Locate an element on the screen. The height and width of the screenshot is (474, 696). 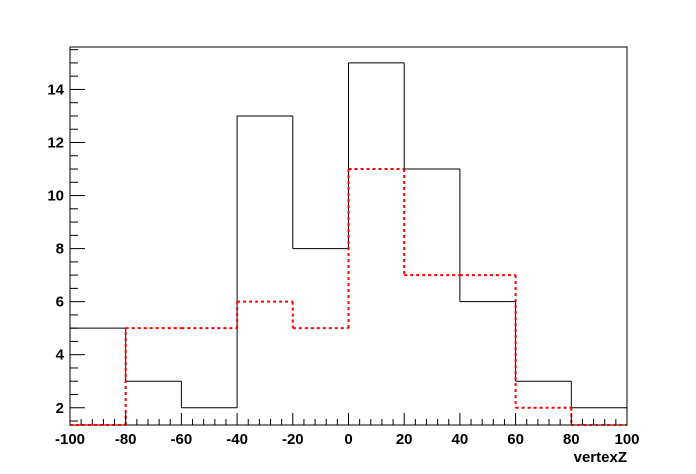
x-axis-title: vertexZ is located at coordinates (600, 457).